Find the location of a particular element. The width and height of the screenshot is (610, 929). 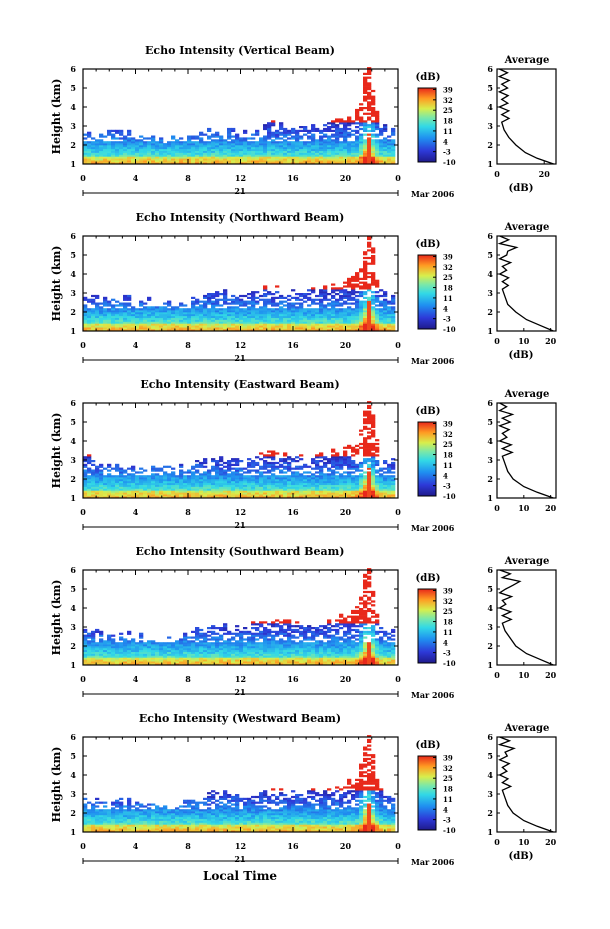

colorbar-tick-label: 39 is located at coordinates (448, 423).